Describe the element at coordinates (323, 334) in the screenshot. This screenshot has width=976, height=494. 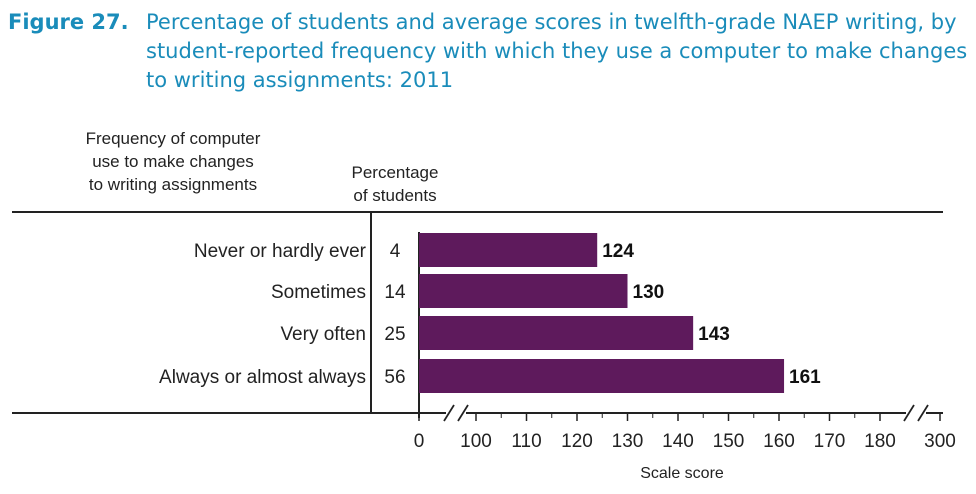
I see `category-label: Very often` at that location.